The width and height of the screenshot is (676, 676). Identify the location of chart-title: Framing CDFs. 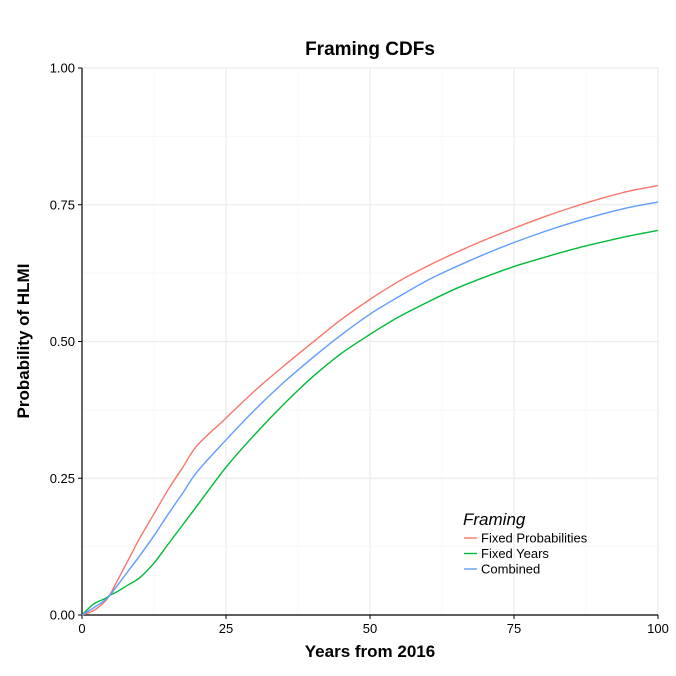
(370, 49).